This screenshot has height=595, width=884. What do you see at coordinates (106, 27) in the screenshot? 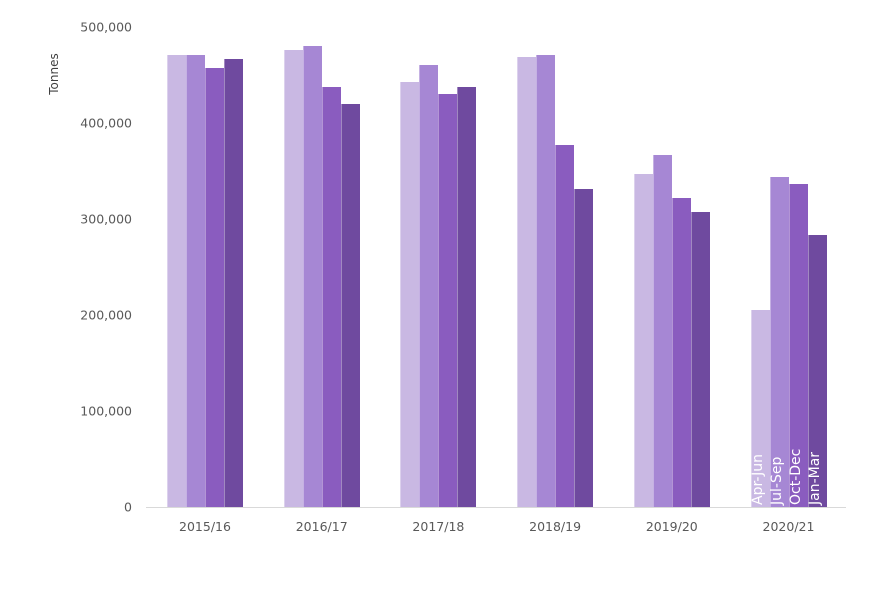
I see `y-tick-label: 500,000` at bounding box center [106, 27].